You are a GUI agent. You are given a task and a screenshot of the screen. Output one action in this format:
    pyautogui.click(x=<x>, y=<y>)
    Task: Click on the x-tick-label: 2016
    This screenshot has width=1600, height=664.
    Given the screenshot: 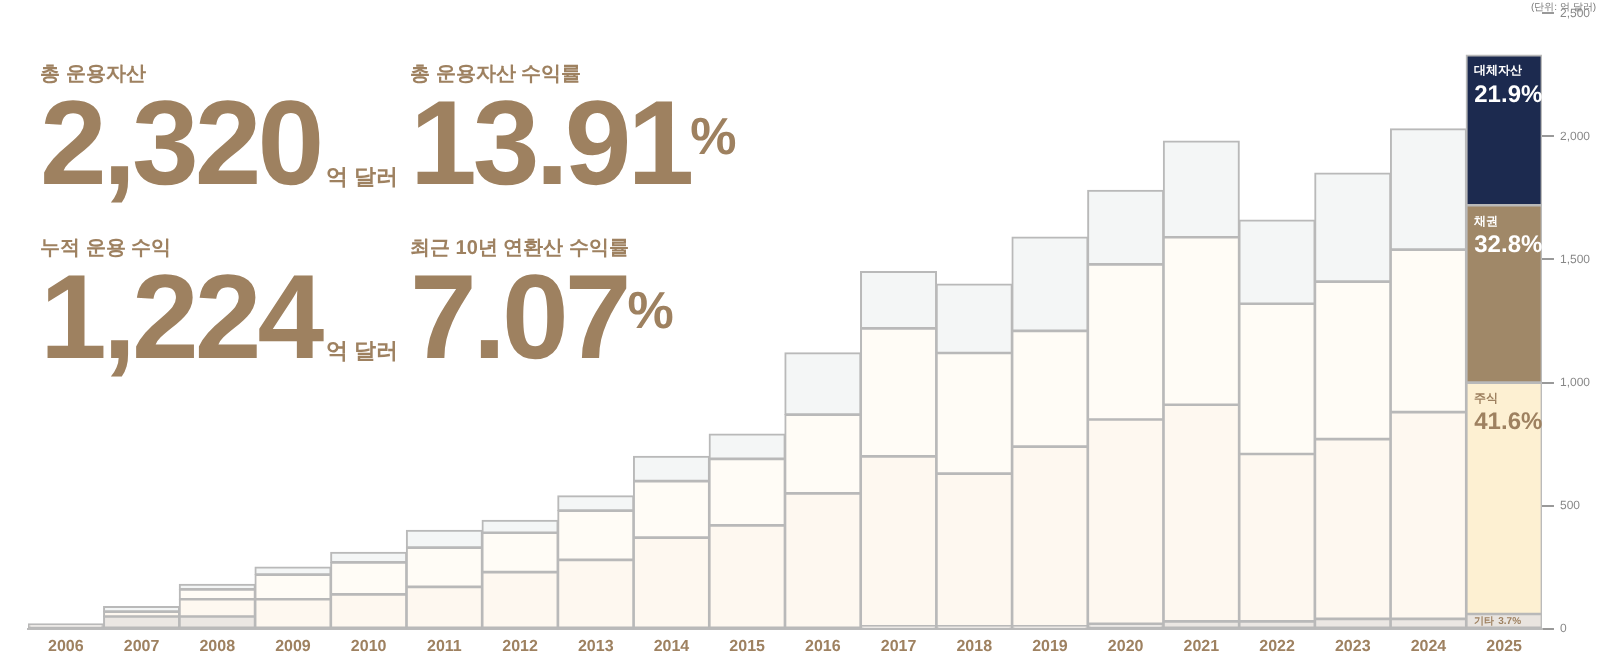 What is the action you would take?
    pyautogui.click(x=823, y=645)
    